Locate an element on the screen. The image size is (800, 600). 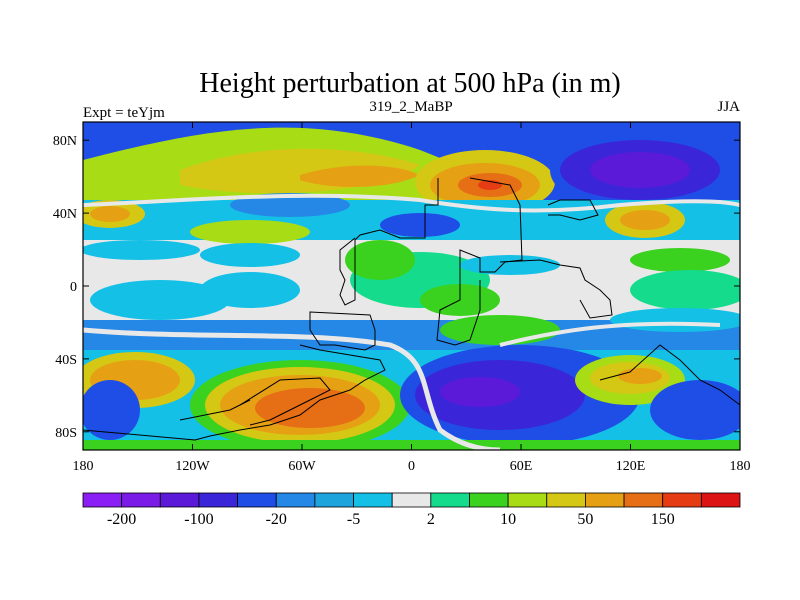
y-tick-label: 40N is located at coordinates (65, 214).